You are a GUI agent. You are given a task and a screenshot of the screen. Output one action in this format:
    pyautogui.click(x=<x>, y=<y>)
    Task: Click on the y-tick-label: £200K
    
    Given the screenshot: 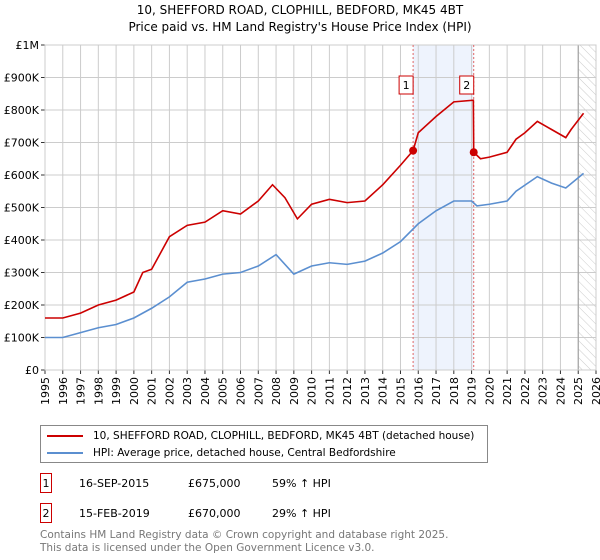 What is the action you would take?
    pyautogui.click(x=22, y=305)
    